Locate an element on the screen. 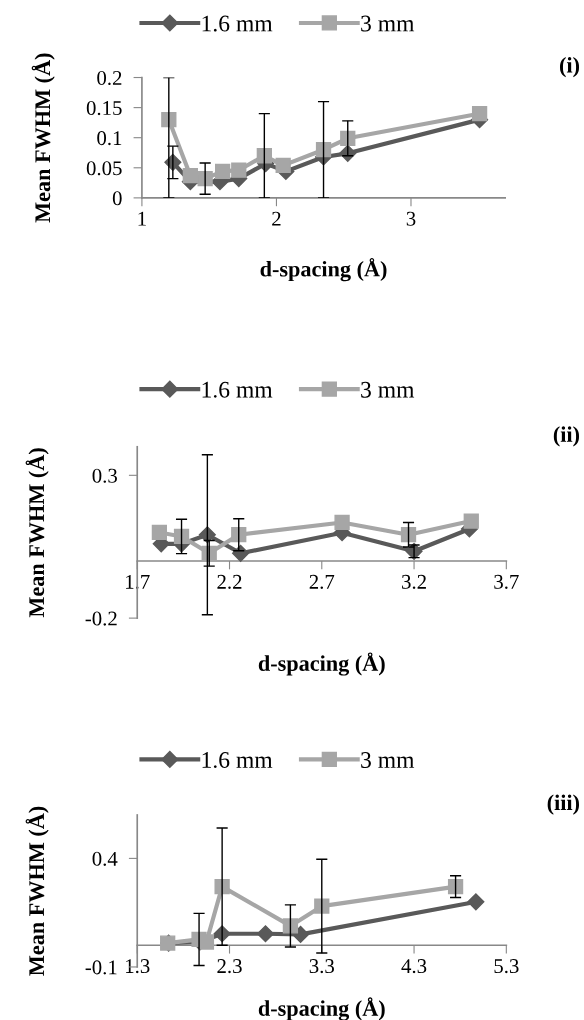 The image size is (584, 1020). x-tick-label: 3.3 is located at coordinates (321, 966).